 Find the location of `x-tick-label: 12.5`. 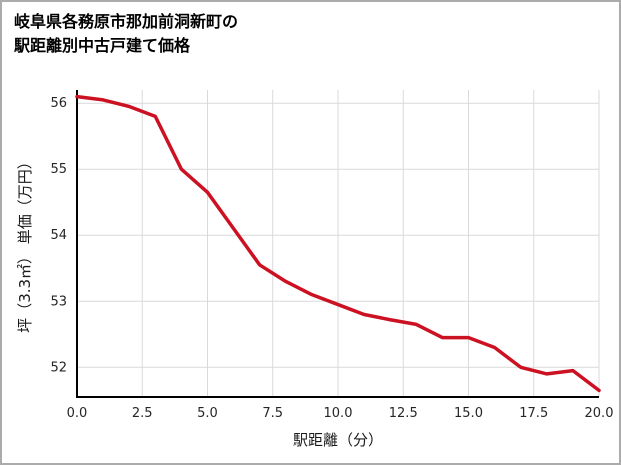

x-tick-label: 12.5 is located at coordinates (403, 413).